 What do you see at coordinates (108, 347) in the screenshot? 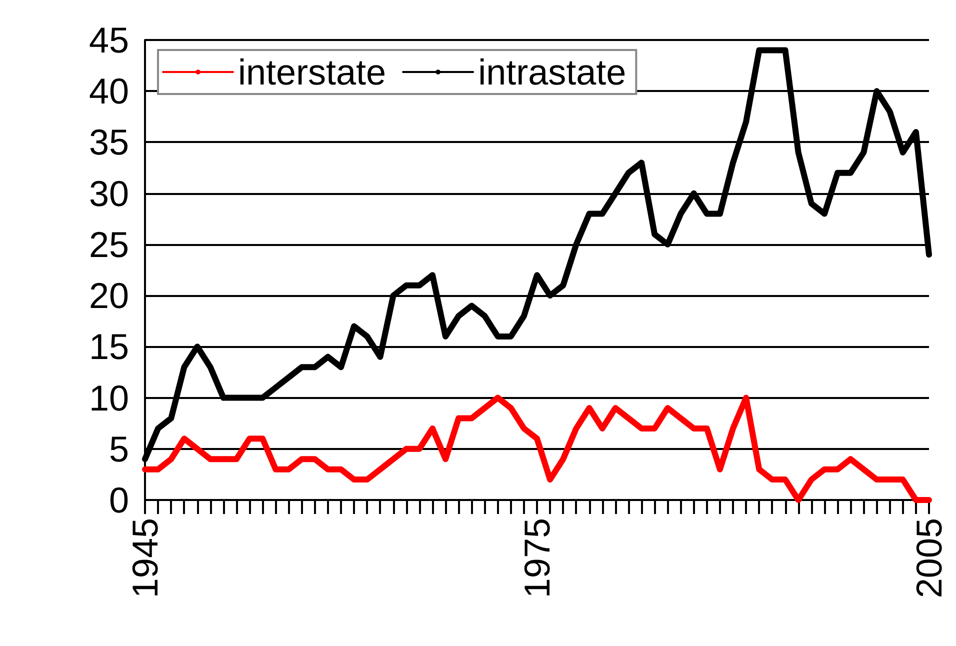
I see `y-tick-label: 15` at bounding box center [108, 347].